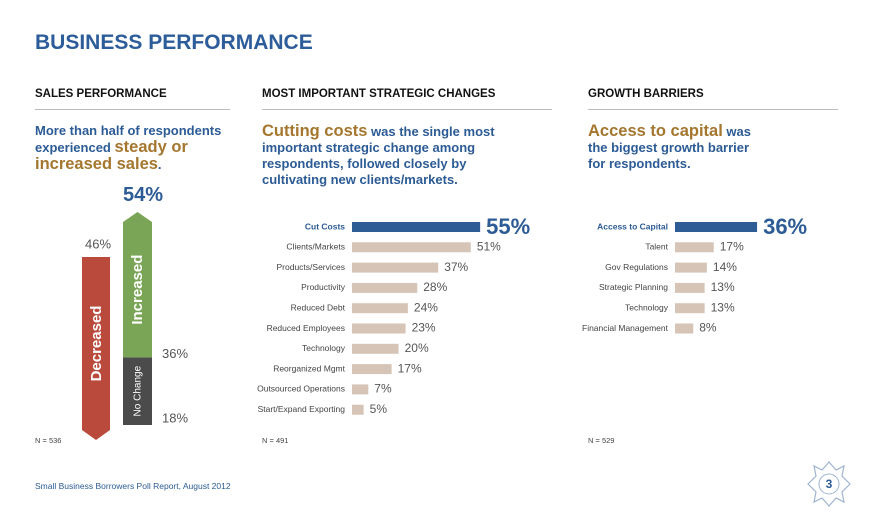 This screenshot has height=524, width=875. I want to click on value-label: 55%, so click(508, 226).